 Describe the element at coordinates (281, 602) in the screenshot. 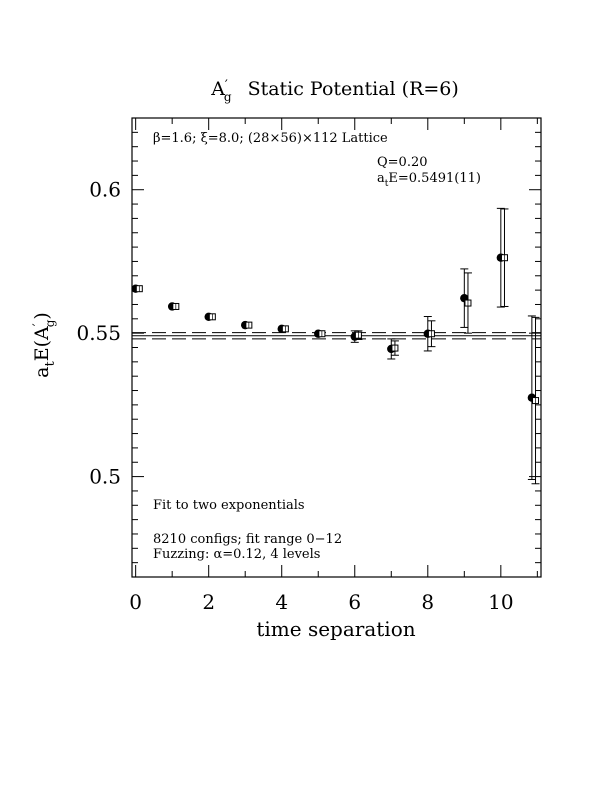

I see `x-tick-label: 4` at that location.